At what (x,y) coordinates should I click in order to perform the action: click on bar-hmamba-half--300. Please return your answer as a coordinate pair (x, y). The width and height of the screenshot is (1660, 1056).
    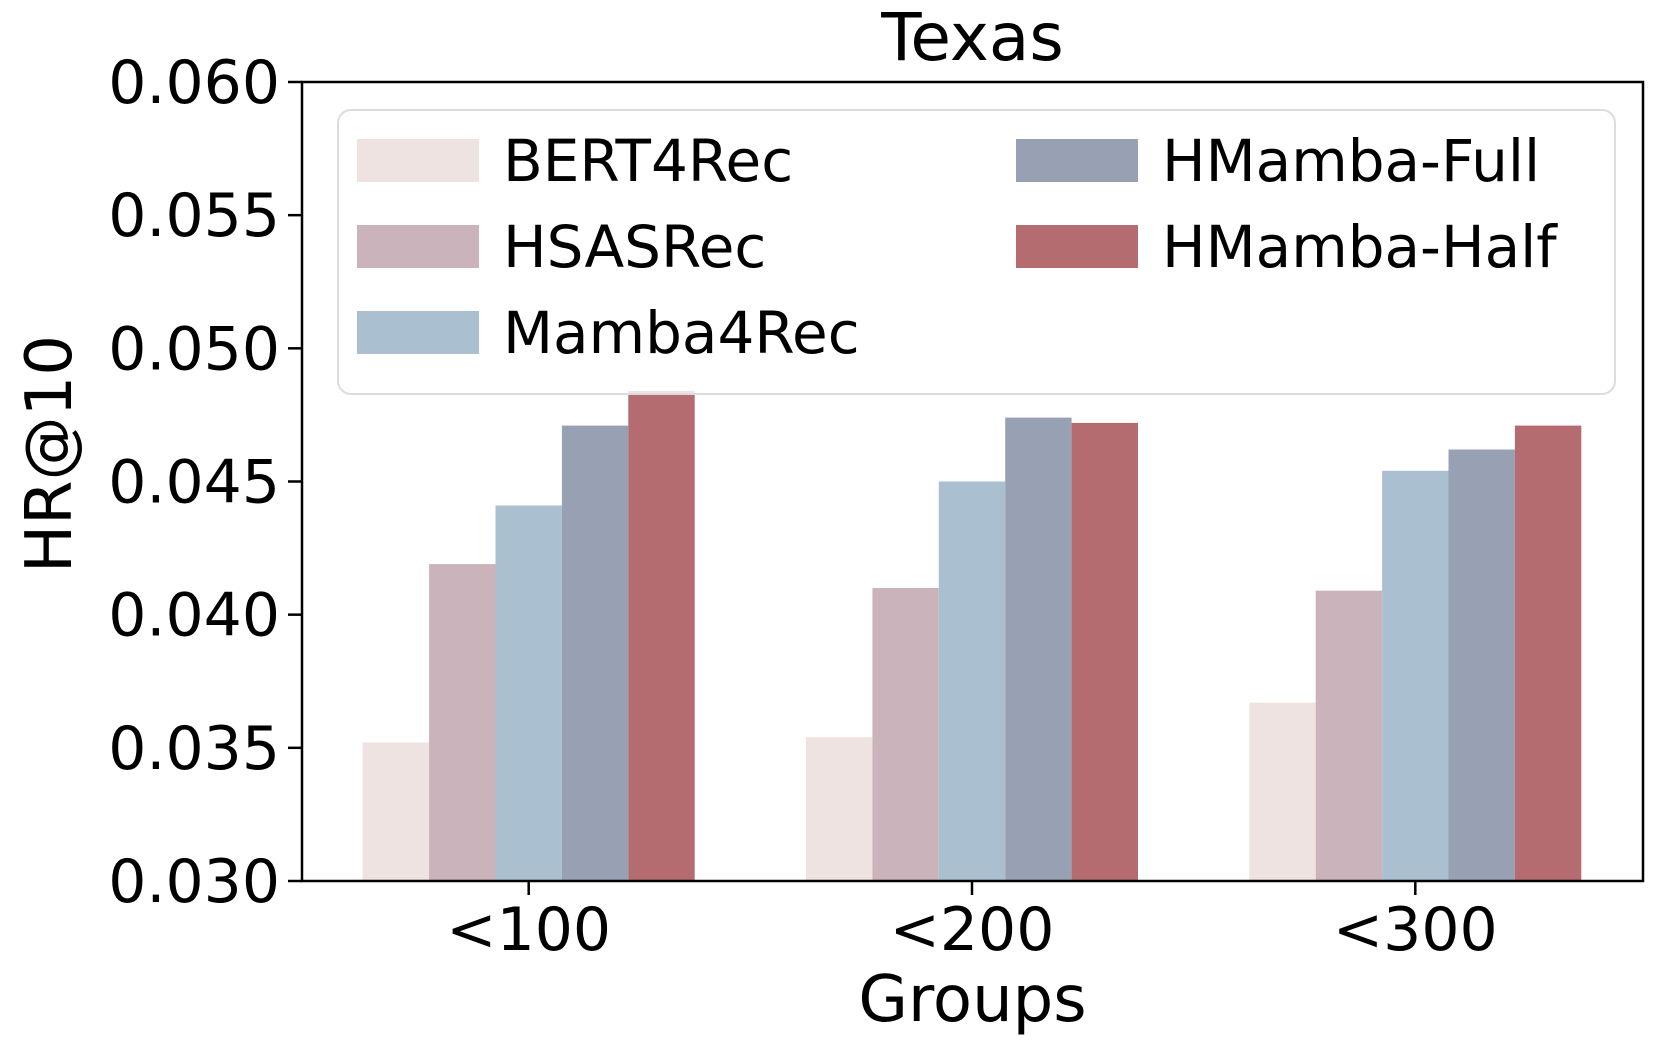
    Looking at the image, I should click on (1548, 653).